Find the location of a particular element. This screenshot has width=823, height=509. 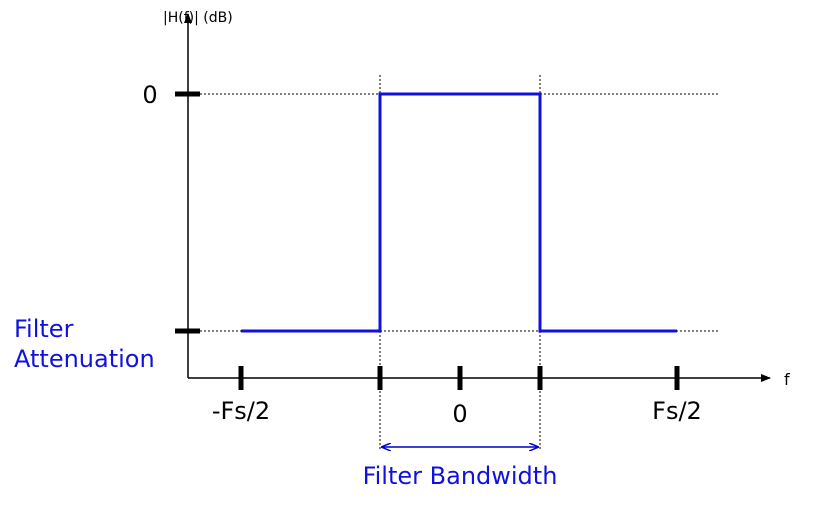

y-tick-label: 0 is located at coordinates (149, 95).